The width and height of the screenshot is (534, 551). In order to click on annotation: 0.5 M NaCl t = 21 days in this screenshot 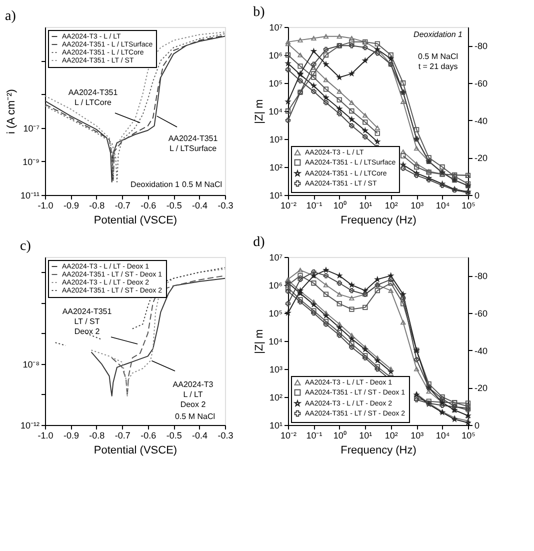, I will do `click(438, 61)`.